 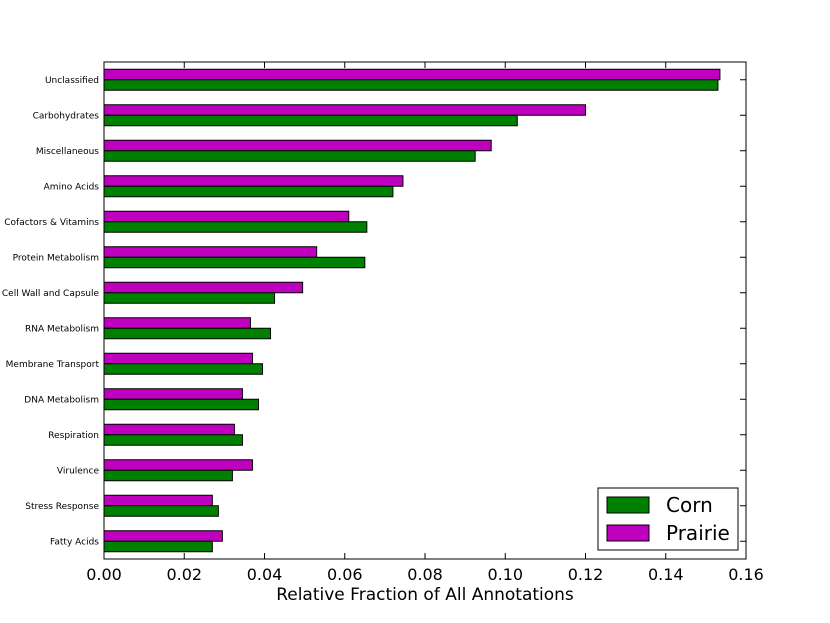 What do you see at coordinates (253, 181) in the screenshot?
I see `bar-prairie-amino-acids` at bounding box center [253, 181].